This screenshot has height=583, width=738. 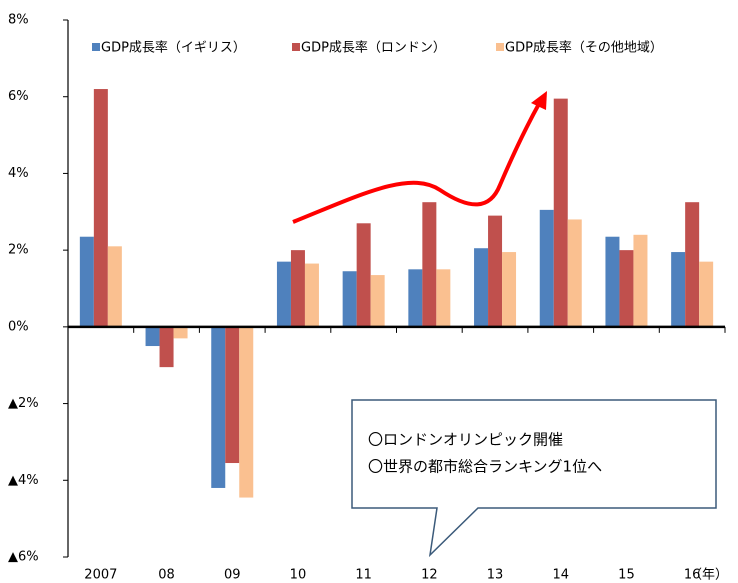 I want to click on annotation: 〇ロンドンオリンピック開催, so click(x=465, y=440).